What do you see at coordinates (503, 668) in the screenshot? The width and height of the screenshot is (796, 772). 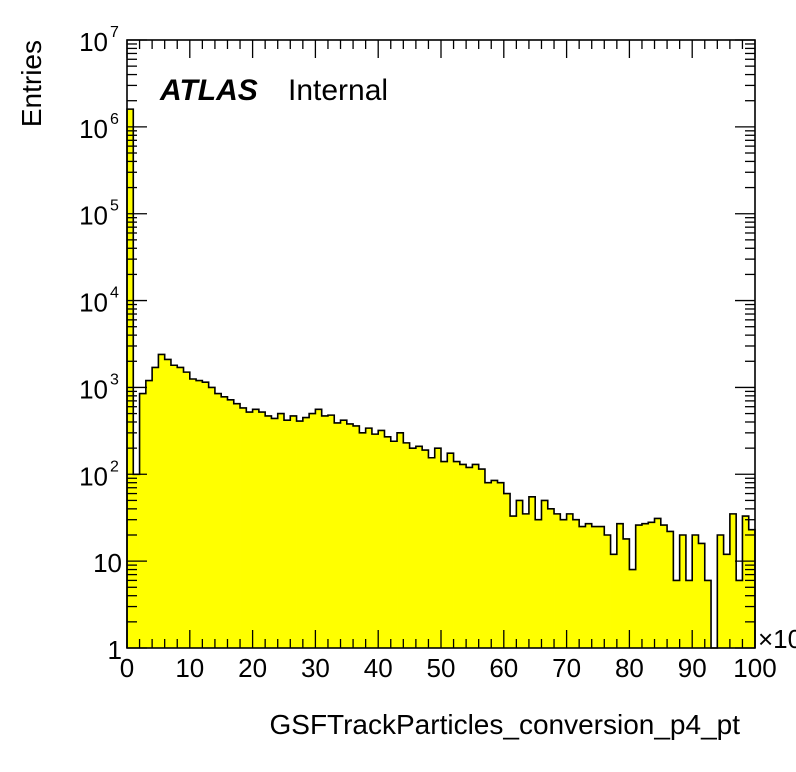 I see `x-tick-label: 60` at bounding box center [503, 668].